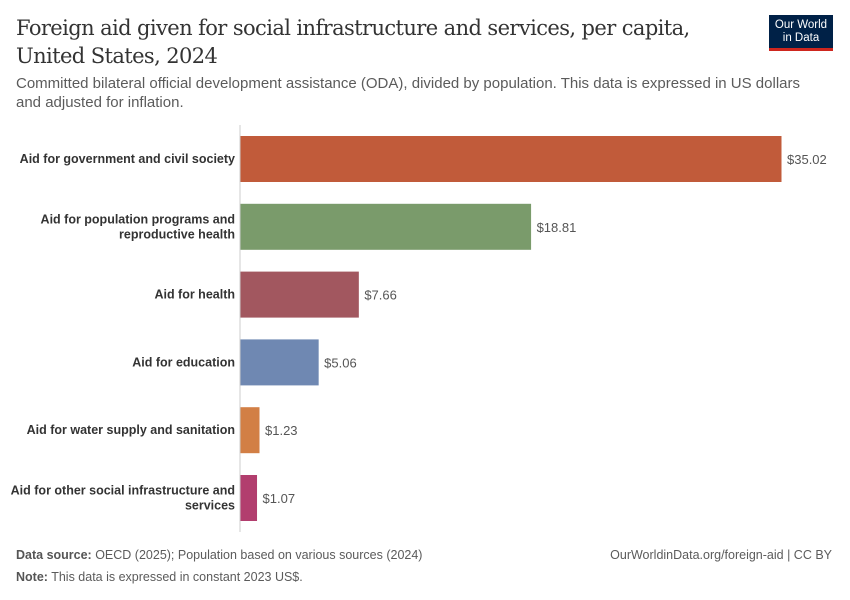 The image size is (850, 600). What do you see at coordinates (194, 295) in the screenshot?
I see `category-label: Aid for health` at bounding box center [194, 295].